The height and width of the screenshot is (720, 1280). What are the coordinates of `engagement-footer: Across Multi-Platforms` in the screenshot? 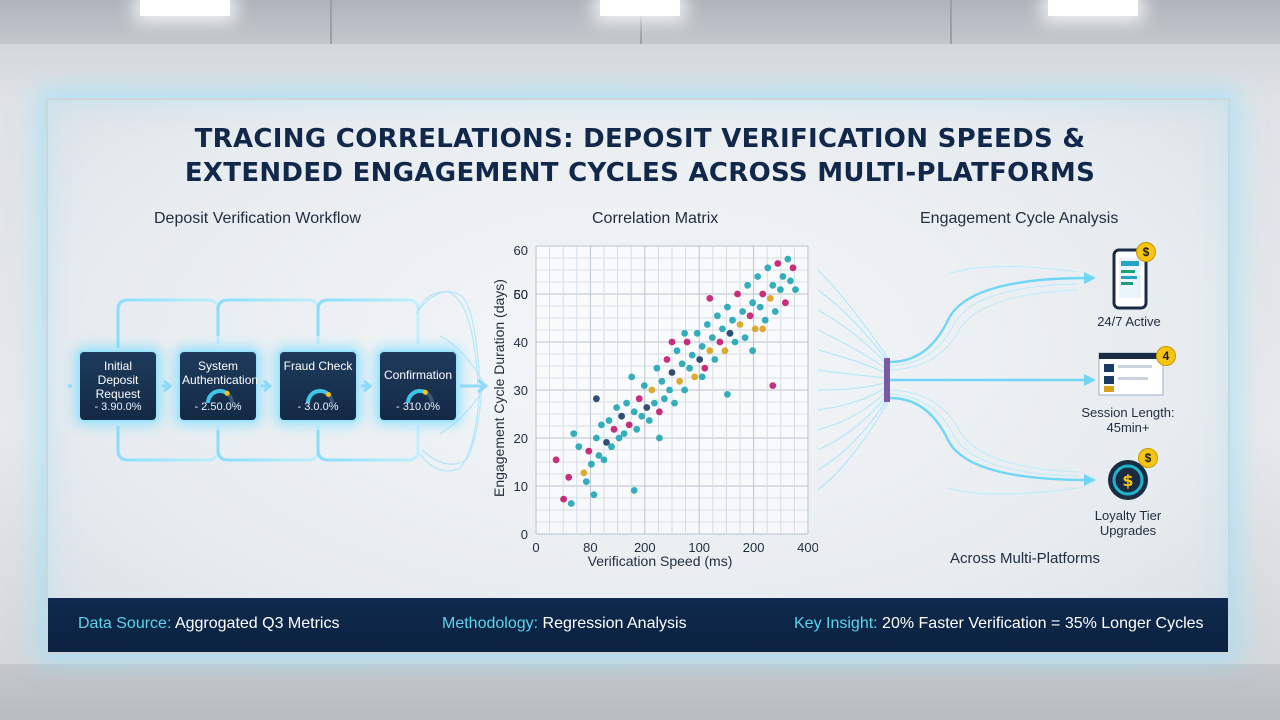 It's located at (1025, 558).